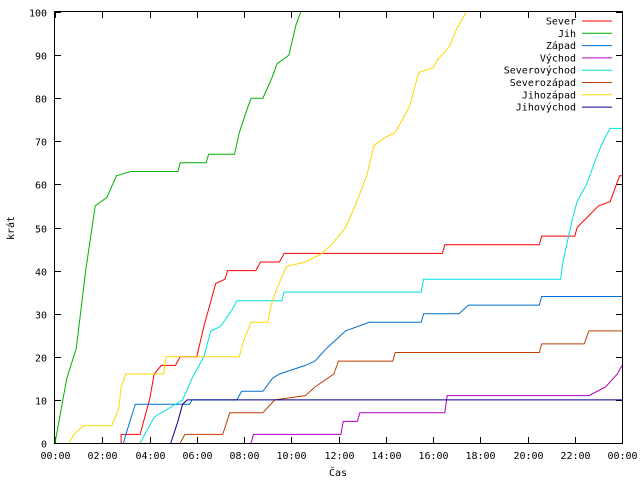 Image resolution: width=640 pixels, height=480 pixels. I want to click on y-tick-label: 10, so click(41, 402).